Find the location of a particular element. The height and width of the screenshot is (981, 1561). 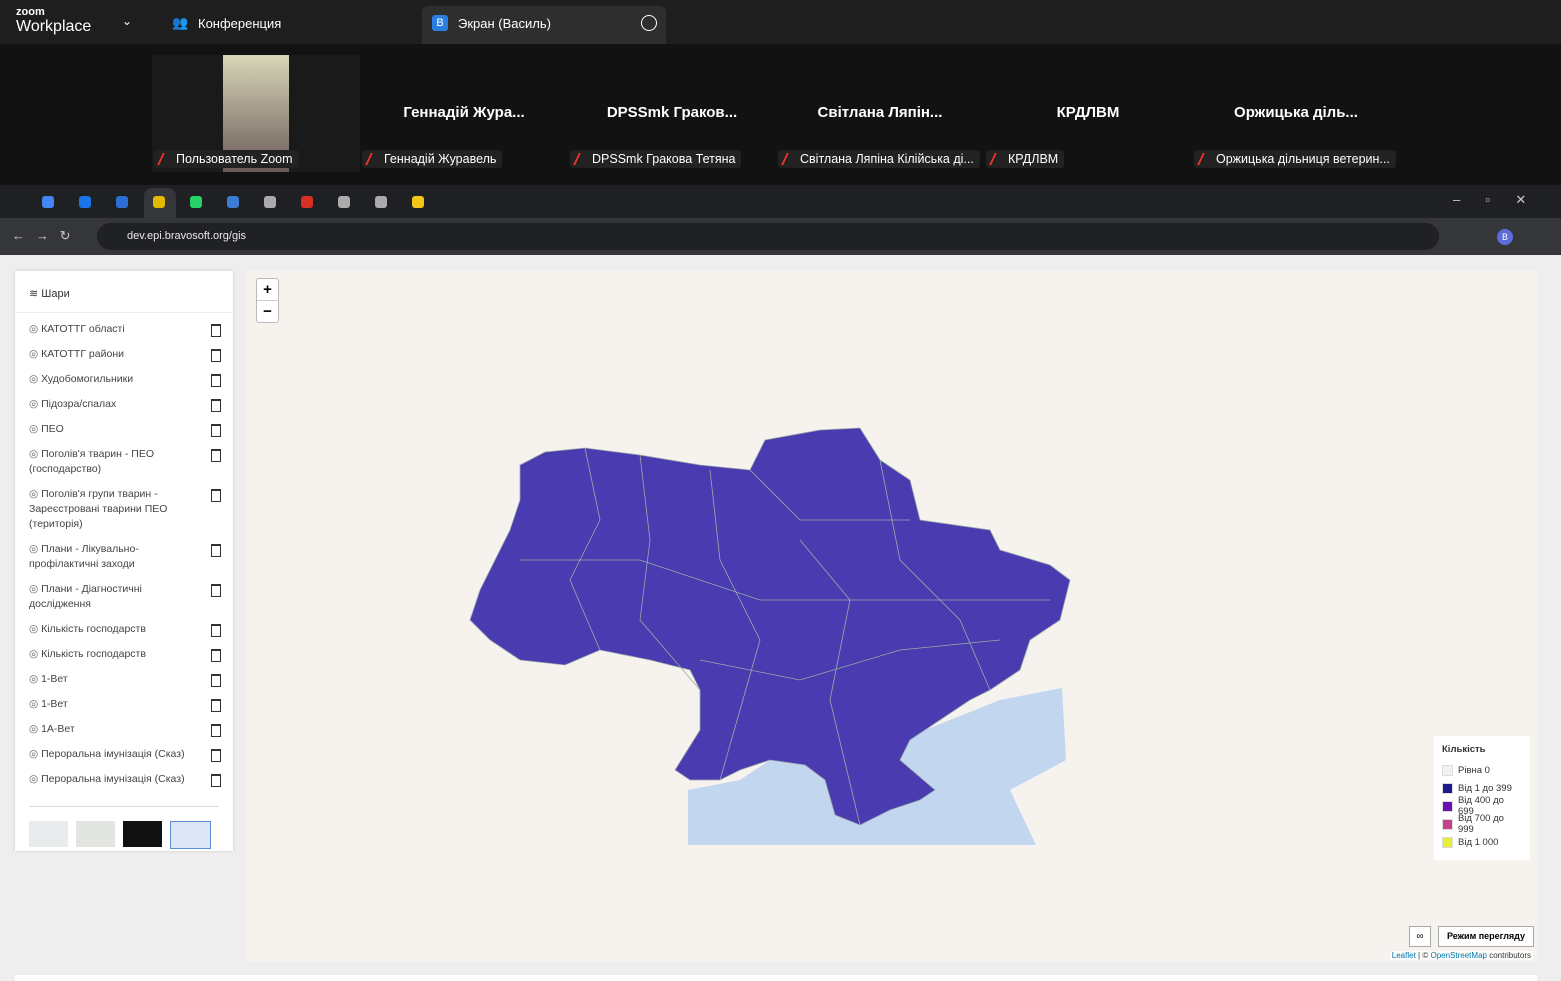

link: Leaflet is located at coordinates (1403, 955).